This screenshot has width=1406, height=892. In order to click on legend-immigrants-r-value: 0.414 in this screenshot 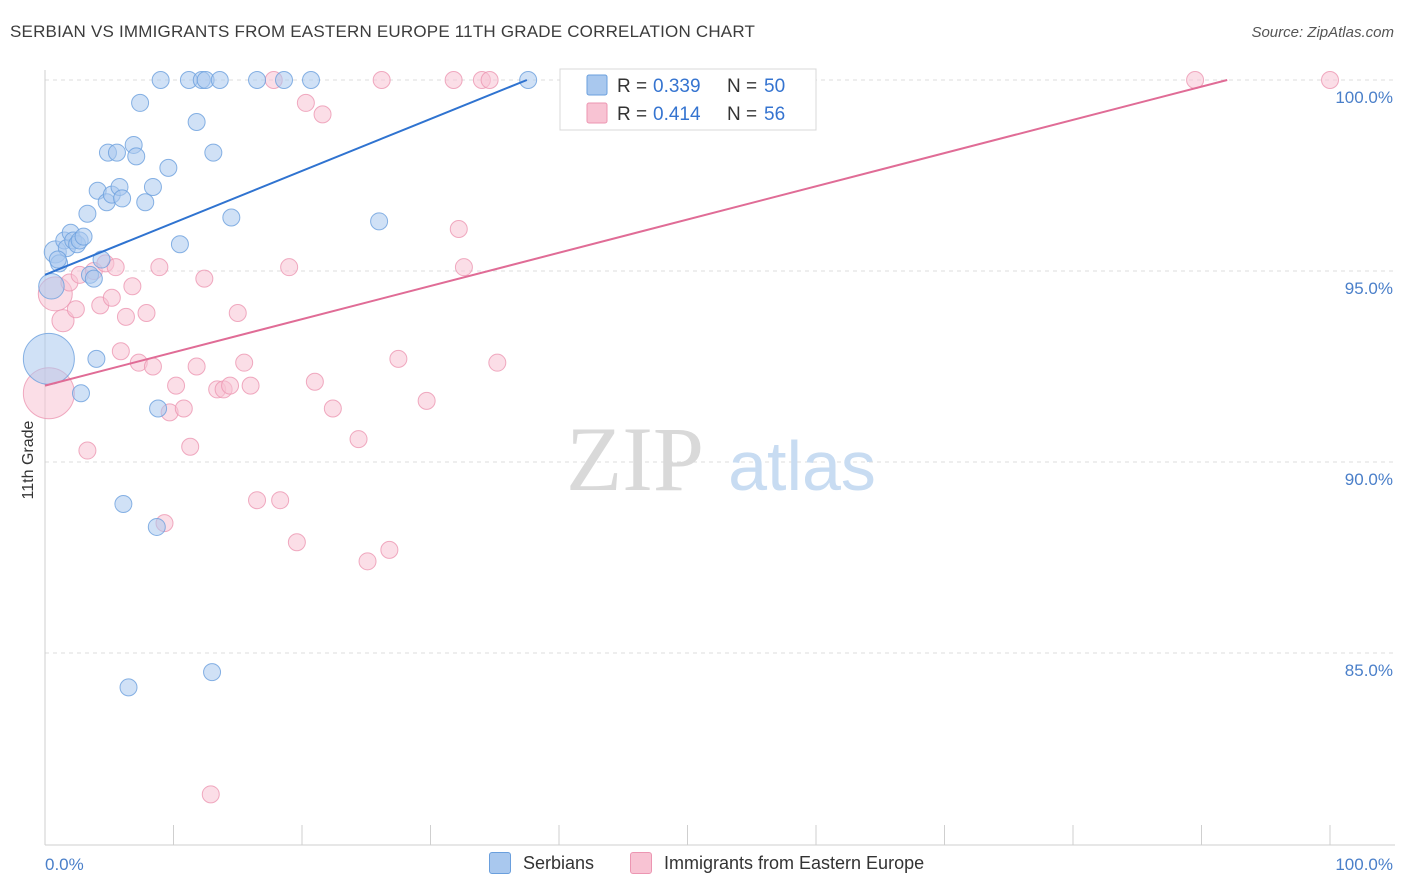, I will do `click(677, 114)`.